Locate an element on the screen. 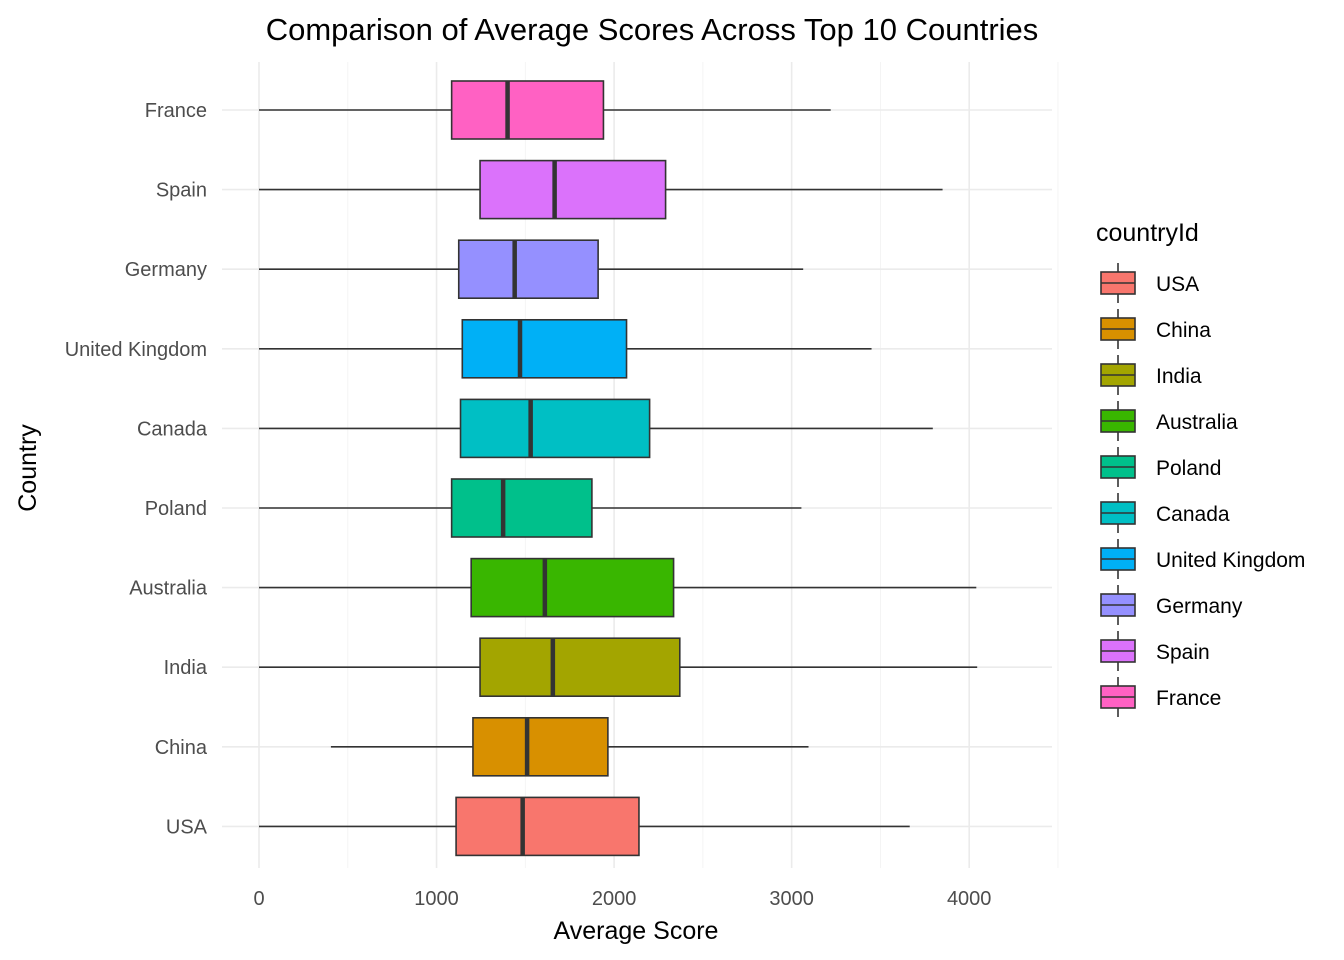  legend-item: Australia is located at coordinates (1169, 421).